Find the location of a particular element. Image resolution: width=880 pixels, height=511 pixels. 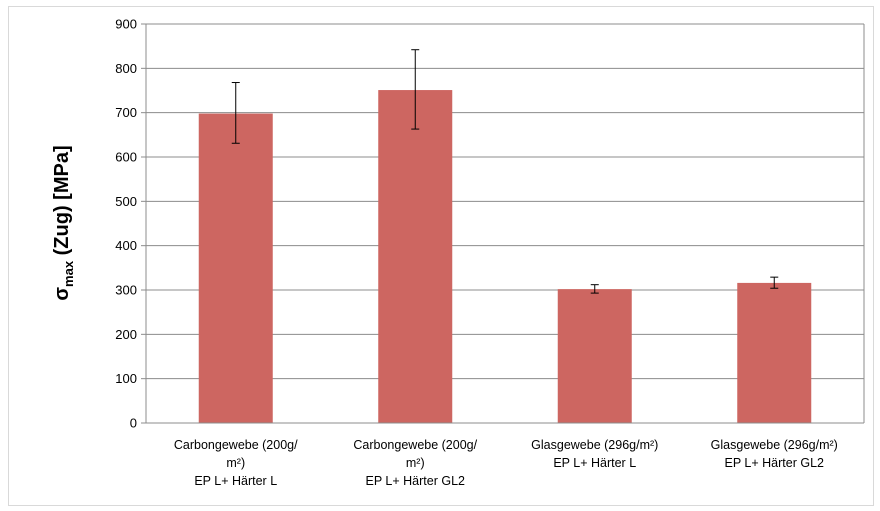

y-tick-label: 500 is located at coordinates (126, 201).